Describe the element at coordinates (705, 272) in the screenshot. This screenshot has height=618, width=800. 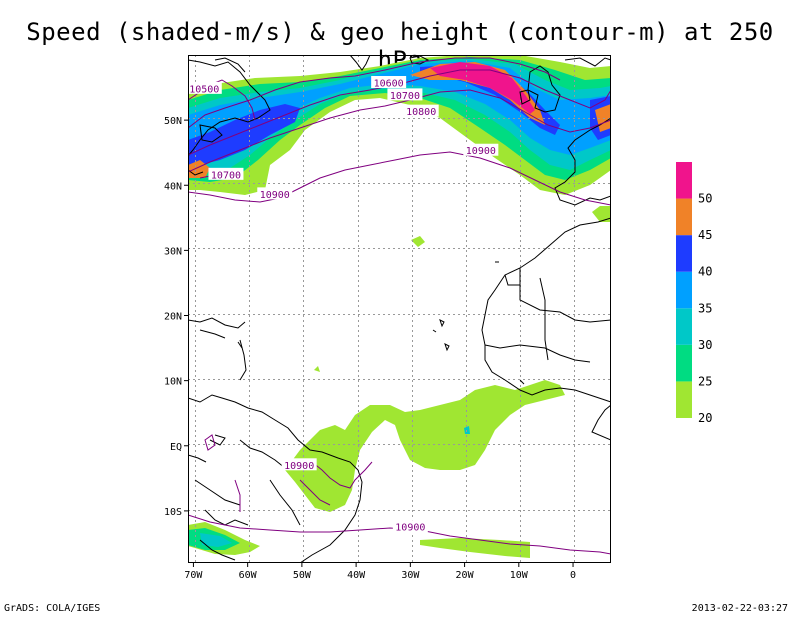
I see `colorbar-label: 40` at that location.